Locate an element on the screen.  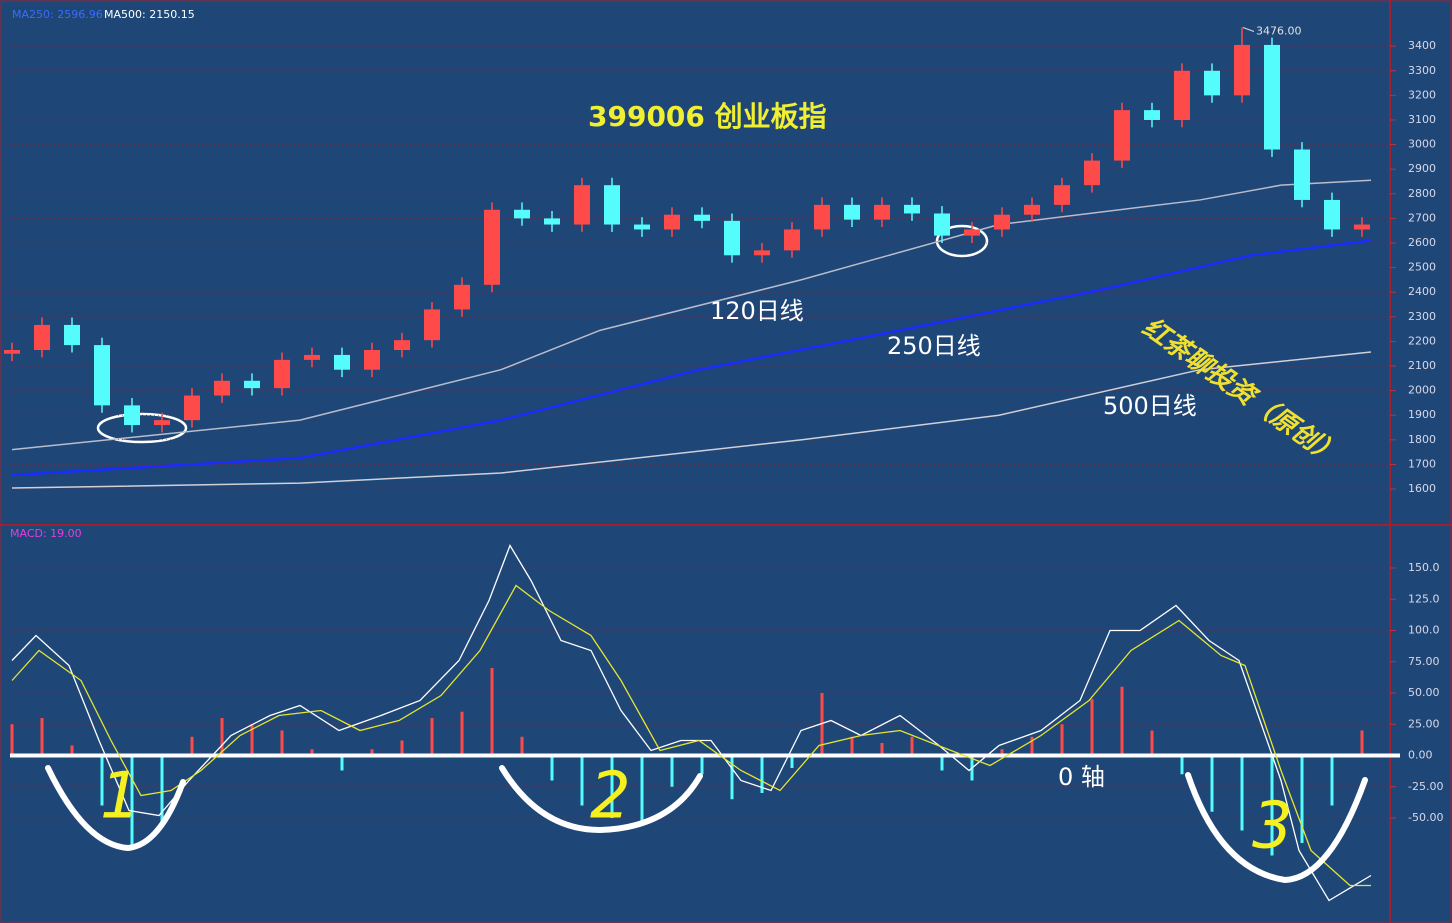
y-tick-label: 0.00 is located at coordinates (1420, 755).